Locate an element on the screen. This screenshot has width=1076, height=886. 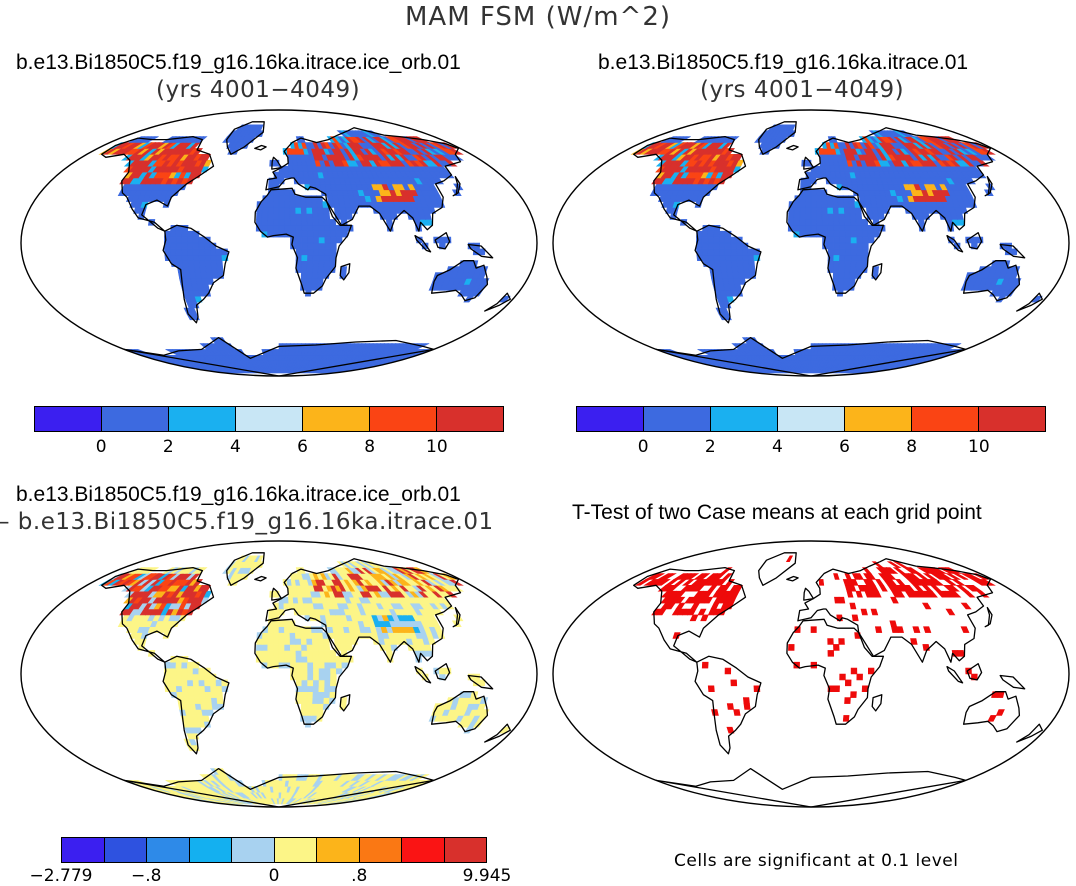
coastline-newGuinea is located at coordinates (480, 251).